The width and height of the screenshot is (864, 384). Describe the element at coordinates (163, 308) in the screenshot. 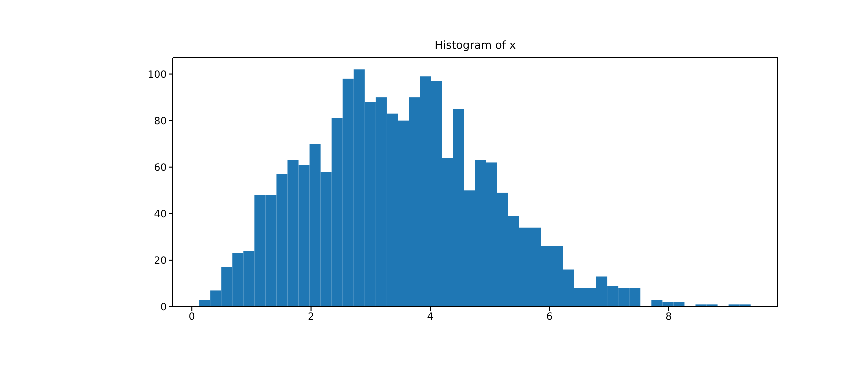

I see `y-tick-label: 0` at that location.